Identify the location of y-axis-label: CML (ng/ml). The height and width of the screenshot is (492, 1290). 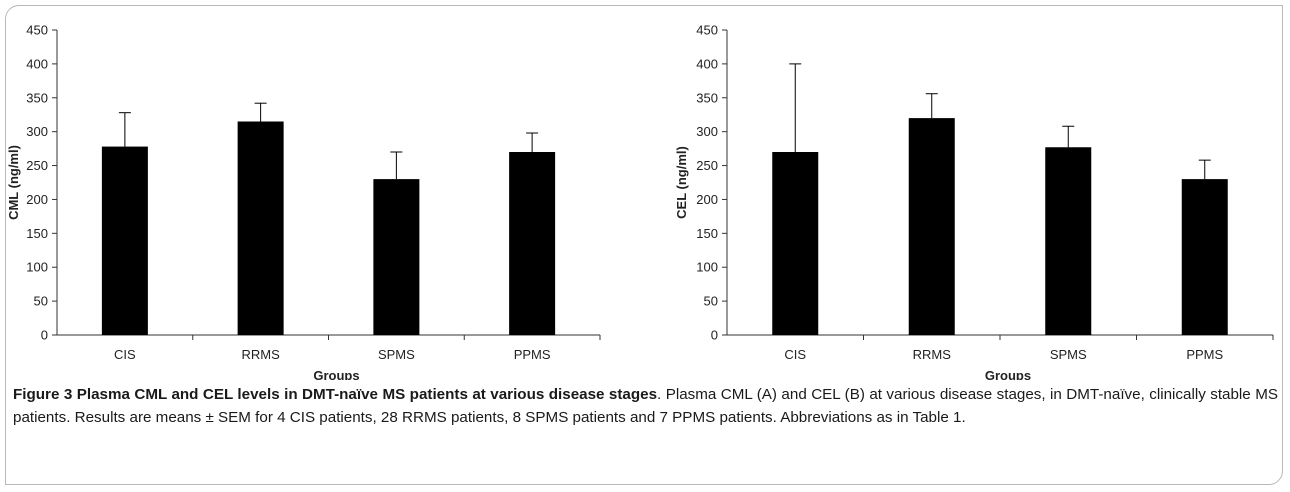
(13, 182).